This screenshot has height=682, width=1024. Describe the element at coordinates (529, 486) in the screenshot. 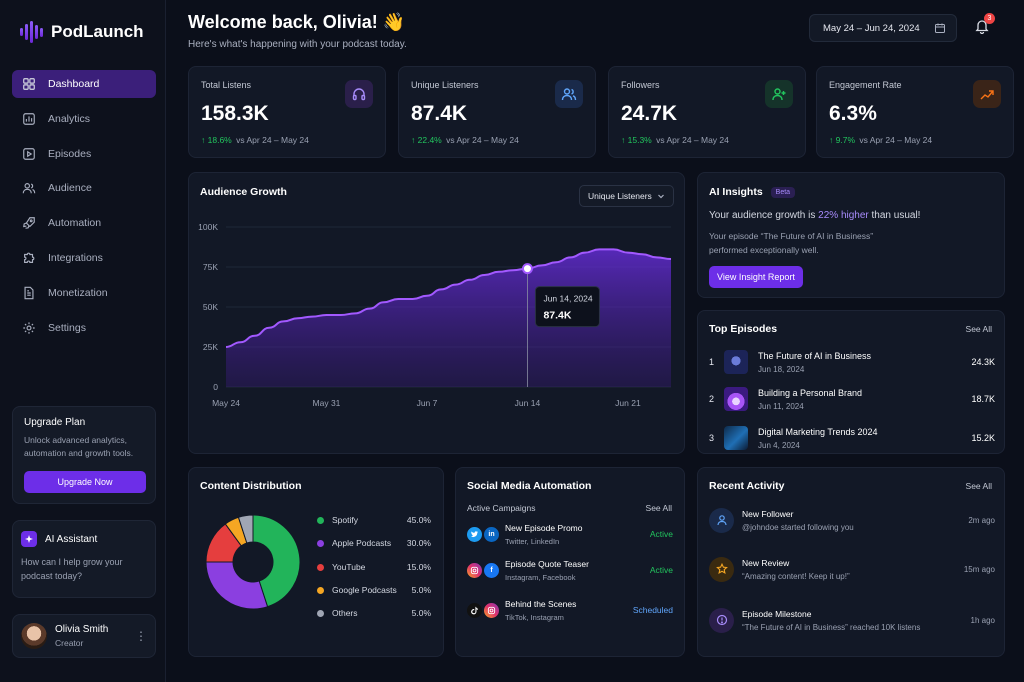

I see `social-automation-title: Social Media Automation` at that location.